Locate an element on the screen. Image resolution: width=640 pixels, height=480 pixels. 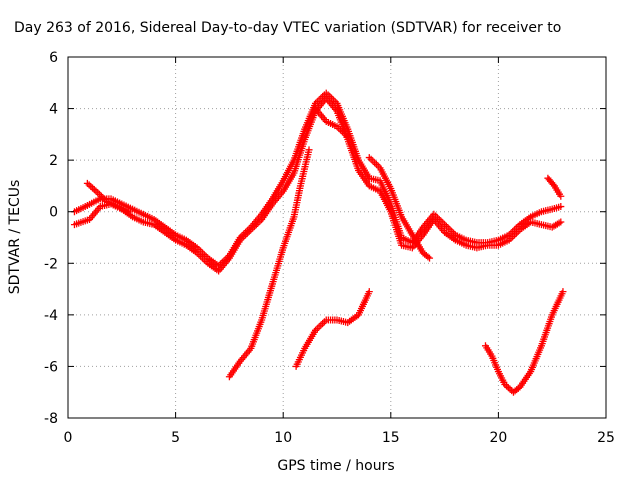
x-tick-label: 25 is located at coordinates (606, 438).